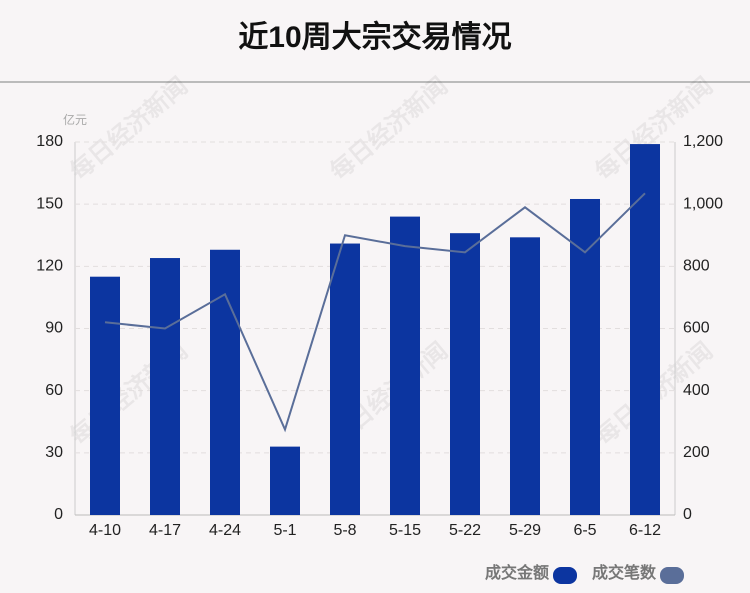 The width and height of the screenshot is (750, 593). Describe the element at coordinates (54, 390) in the screenshot. I see `y-tick-label: 60` at that location.